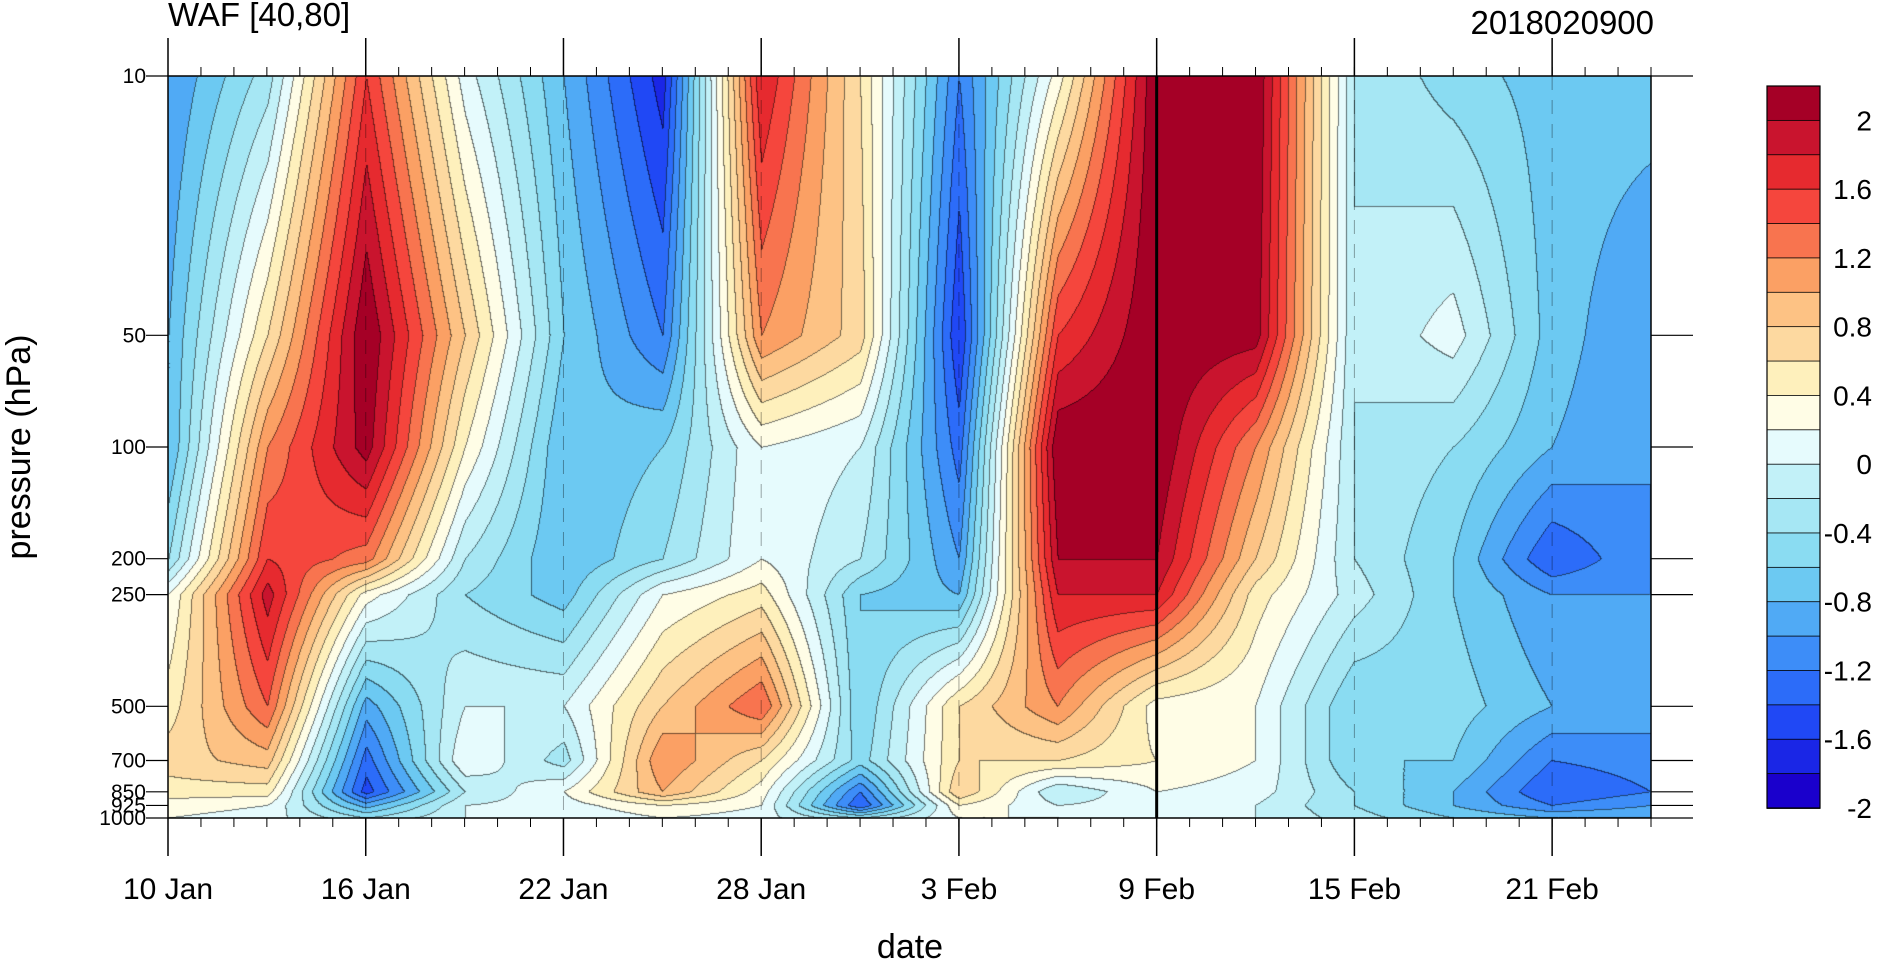  I want to click on colorbar-label: -1.2, so click(1848, 670).